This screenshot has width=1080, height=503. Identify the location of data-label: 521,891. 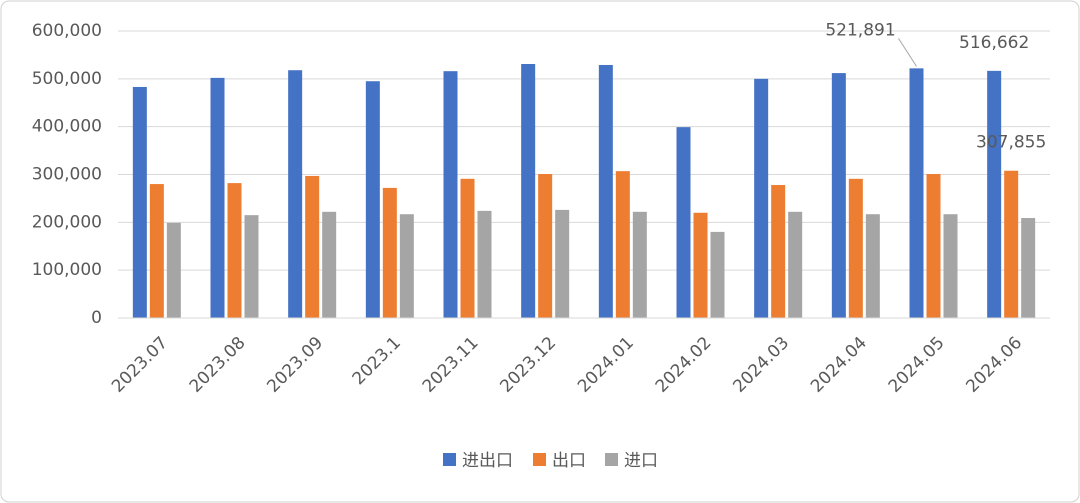
(860, 30).